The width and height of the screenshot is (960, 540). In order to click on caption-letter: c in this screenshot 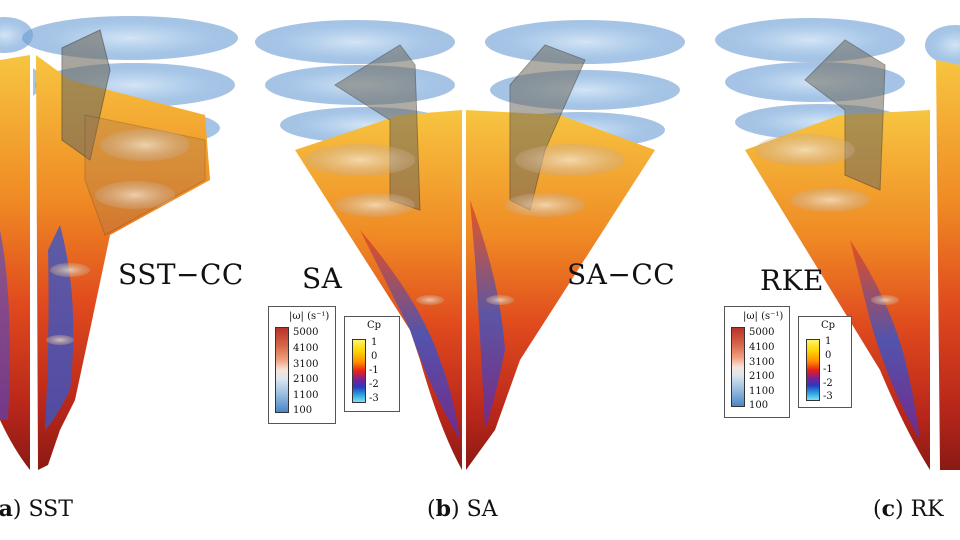, I will do `click(888, 509)`.